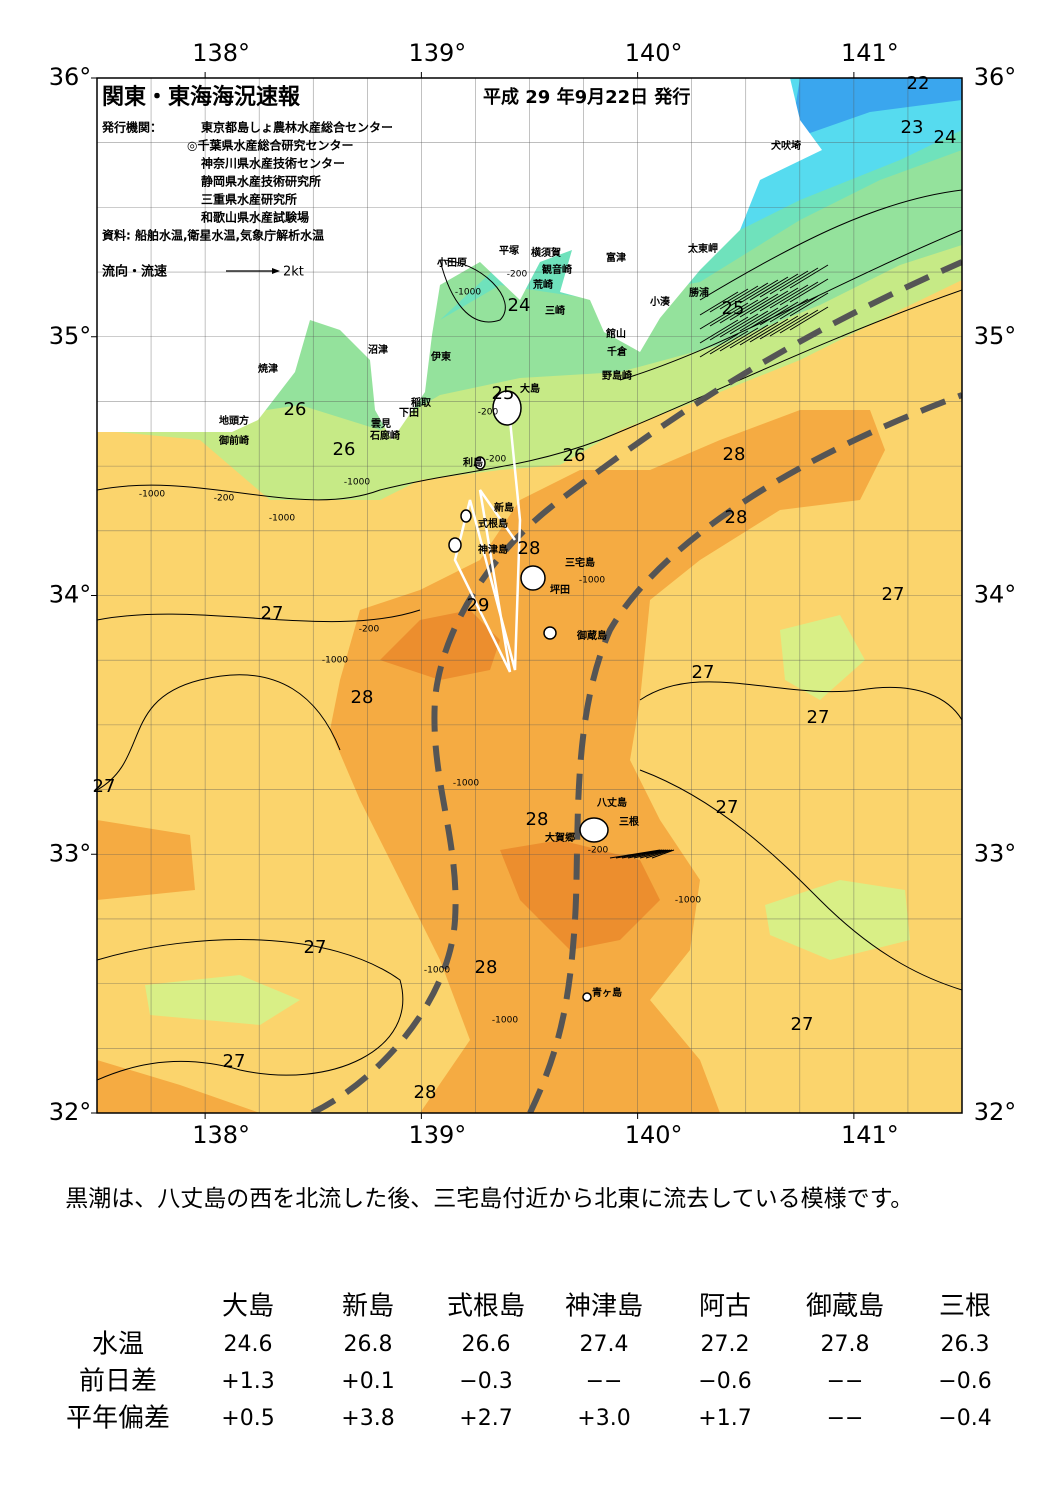 This screenshot has height=1503, width=1064. Describe the element at coordinates (964, 1418) in the screenshot. I see `table-cell: −0.4` at that location.